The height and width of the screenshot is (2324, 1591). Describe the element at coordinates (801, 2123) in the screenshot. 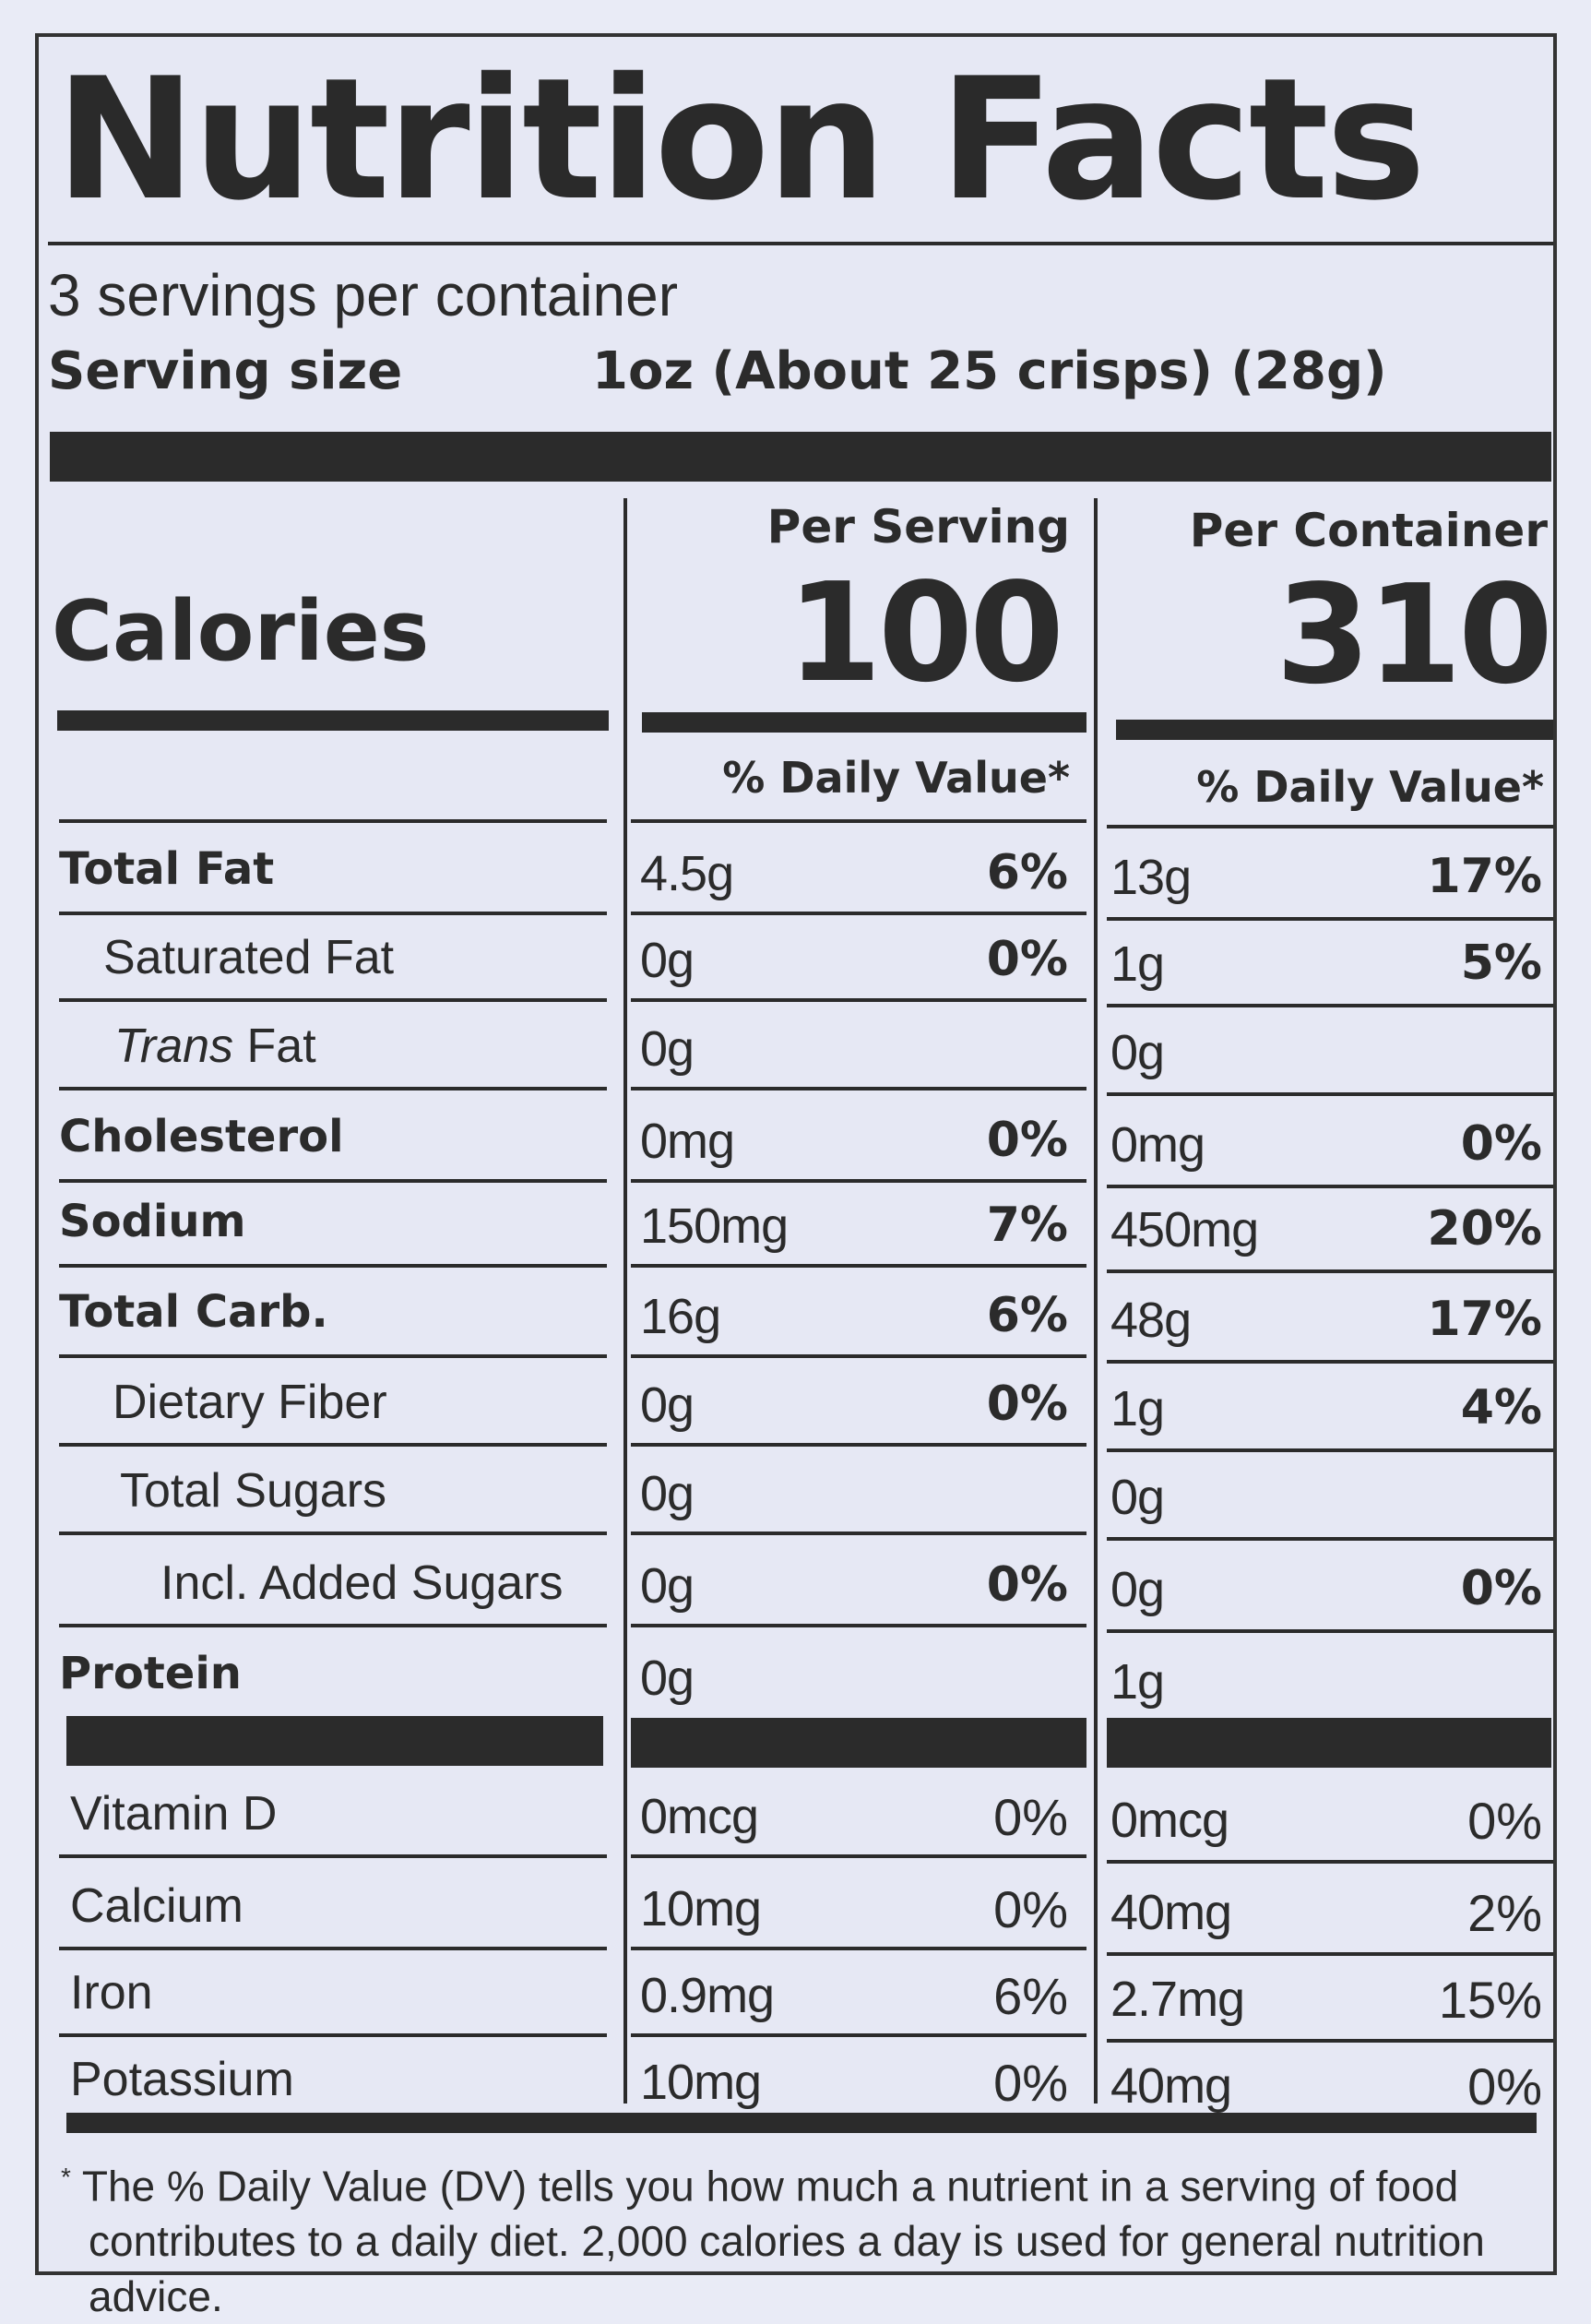

I see `footnote-thick-bar` at that location.